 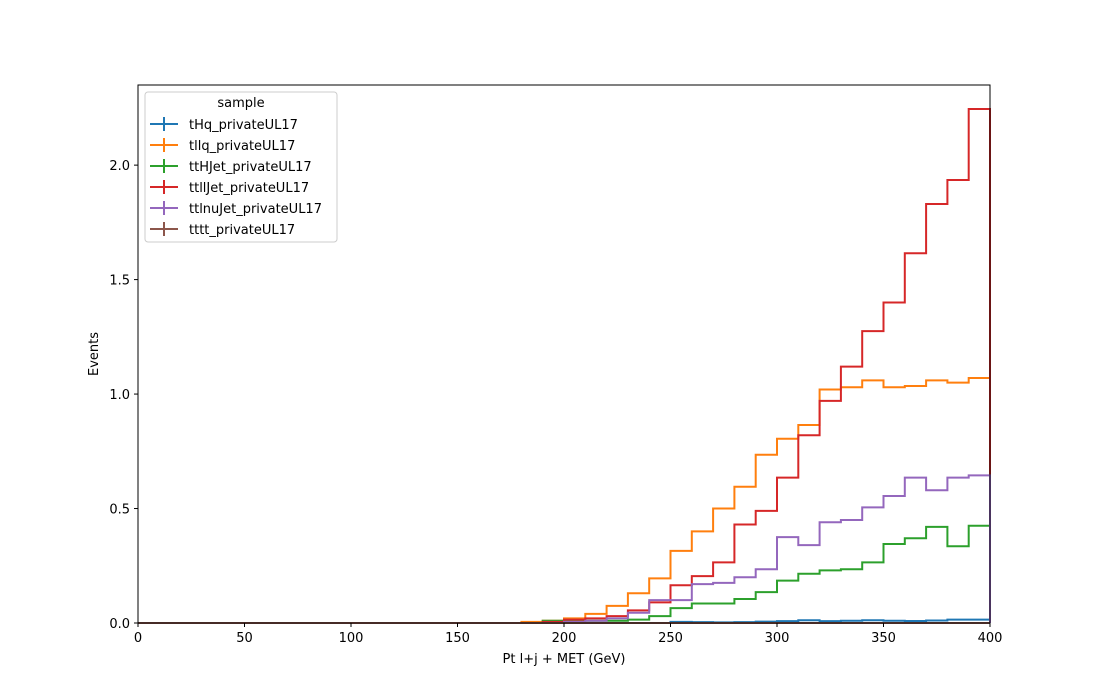 What do you see at coordinates (138, 638) in the screenshot?
I see `x-tick-label: 0` at bounding box center [138, 638].